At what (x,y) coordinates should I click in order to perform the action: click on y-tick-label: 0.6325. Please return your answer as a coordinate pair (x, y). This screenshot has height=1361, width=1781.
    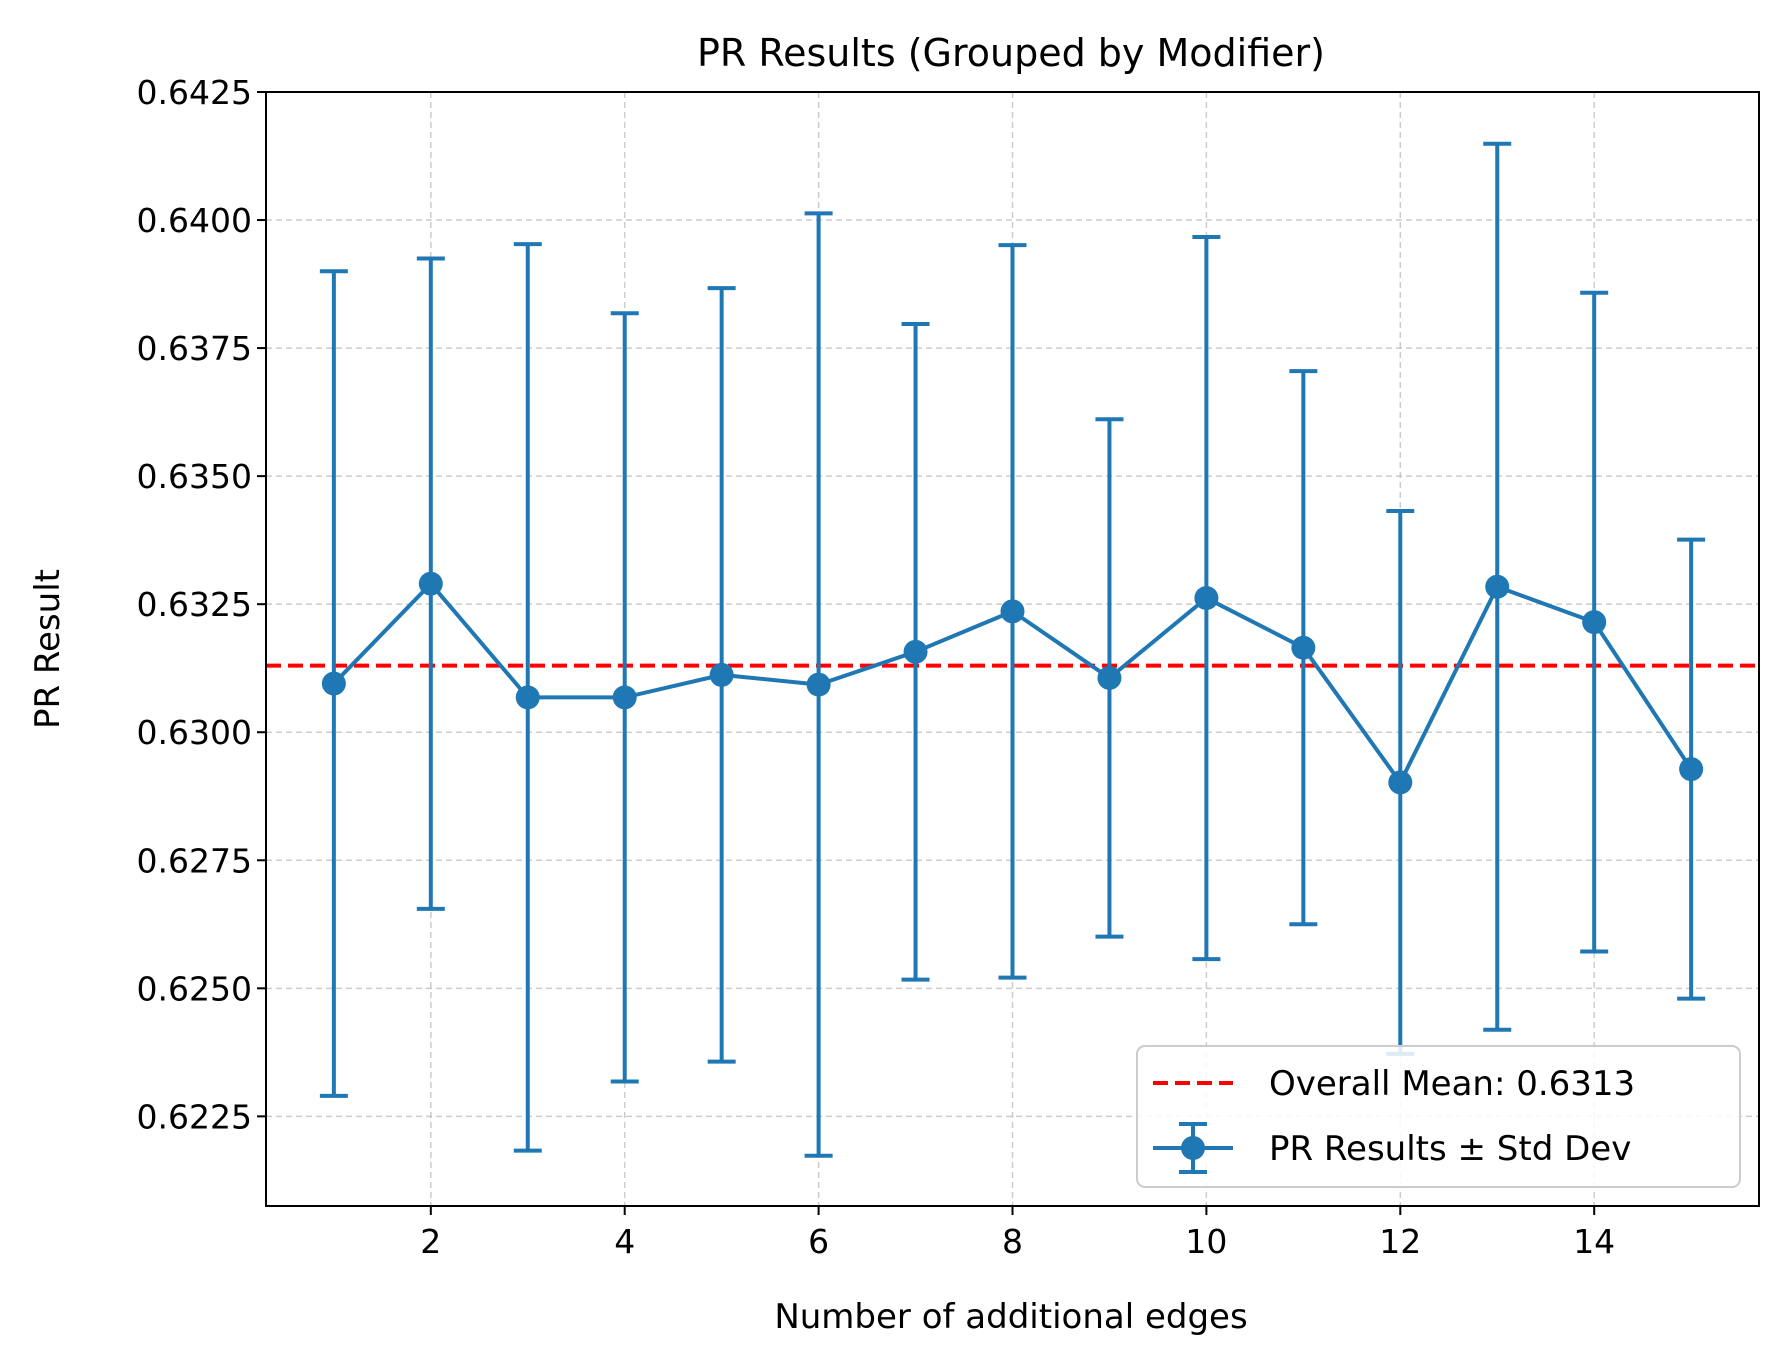
    Looking at the image, I should click on (194, 604).